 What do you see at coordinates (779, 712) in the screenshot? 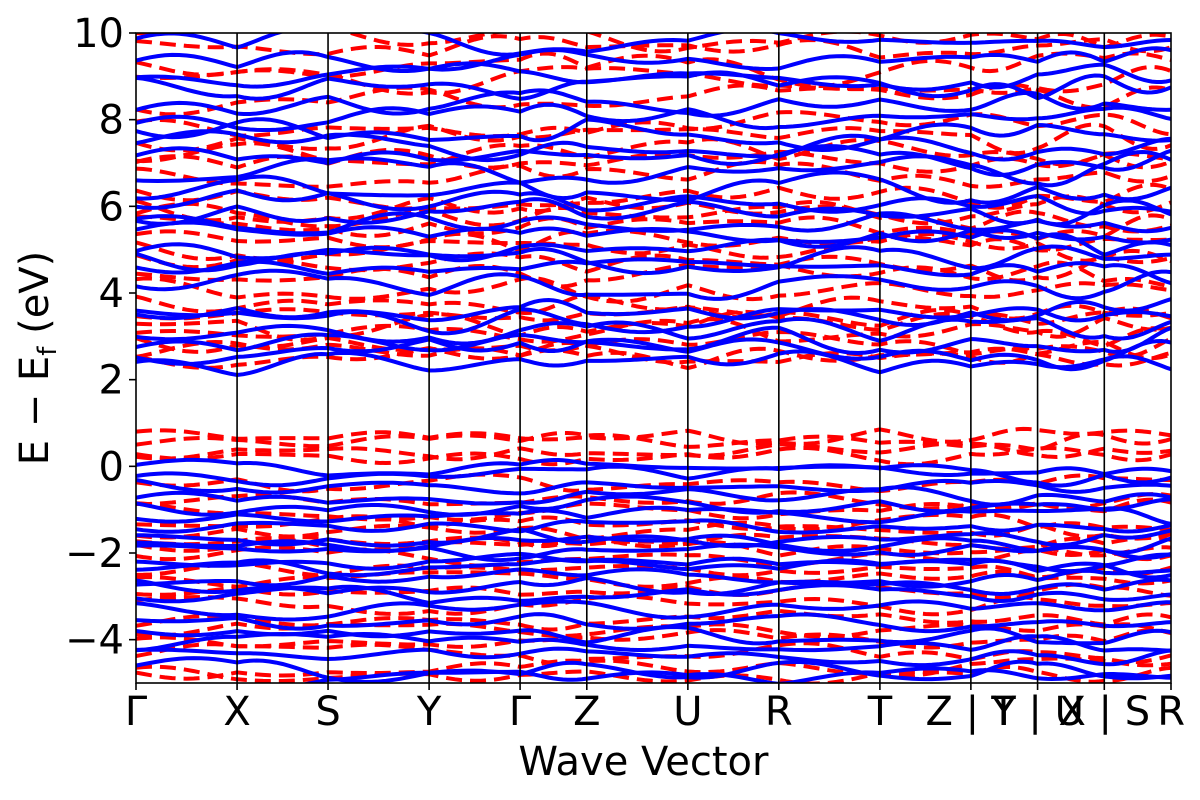
I see `x-tick-label-7: R` at bounding box center [779, 712].